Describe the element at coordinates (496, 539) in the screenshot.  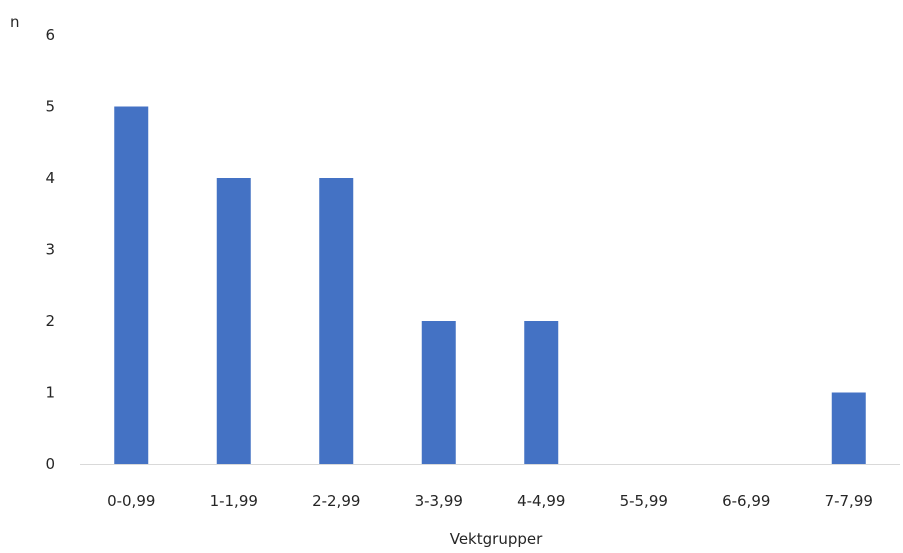
I see `x-axis-title: Vektgrupper` at that location.